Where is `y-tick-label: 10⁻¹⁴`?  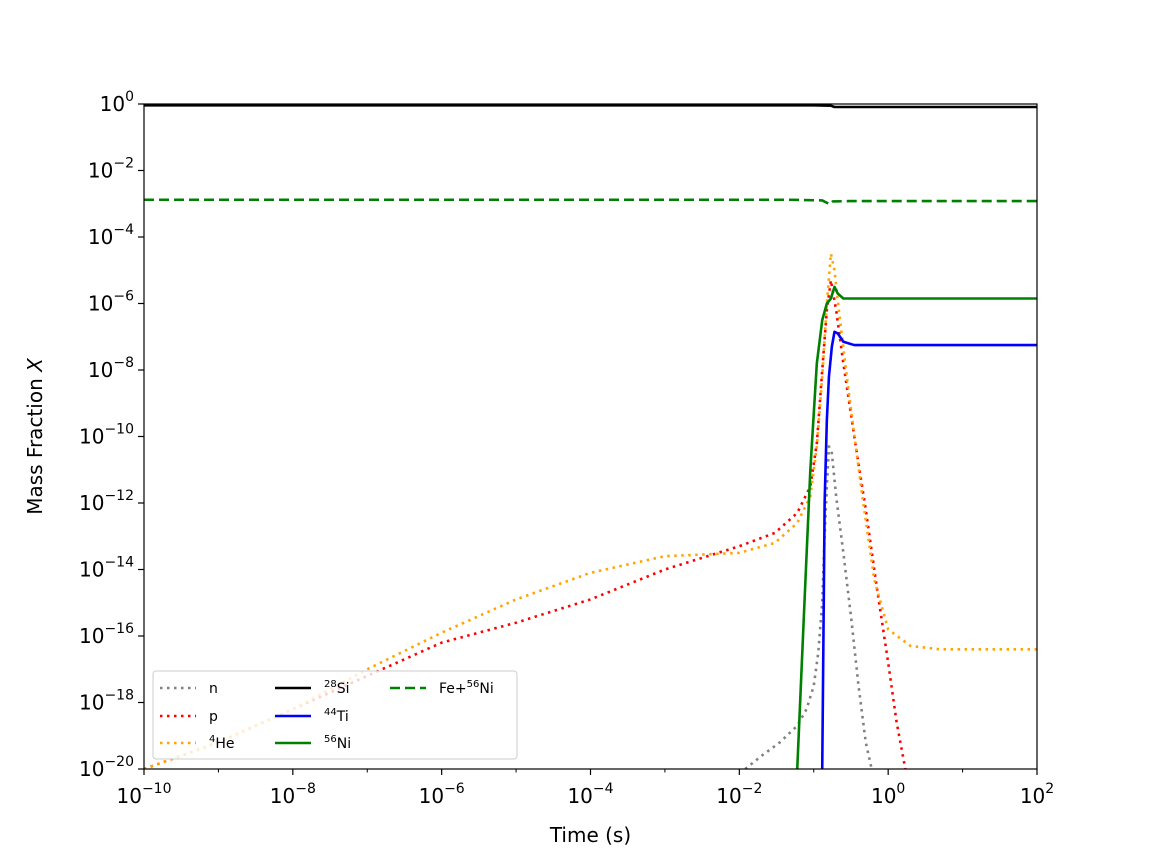 y-tick-label: 10⁻¹⁴ is located at coordinates (106, 568).